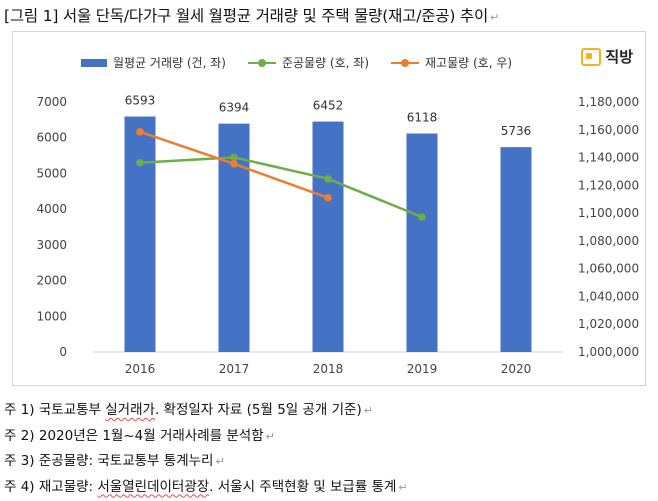 This screenshot has height=501, width=658. Describe the element at coordinates (68, 486) in the screenshot. I see `footnote-text: 재고물량:` at that location.